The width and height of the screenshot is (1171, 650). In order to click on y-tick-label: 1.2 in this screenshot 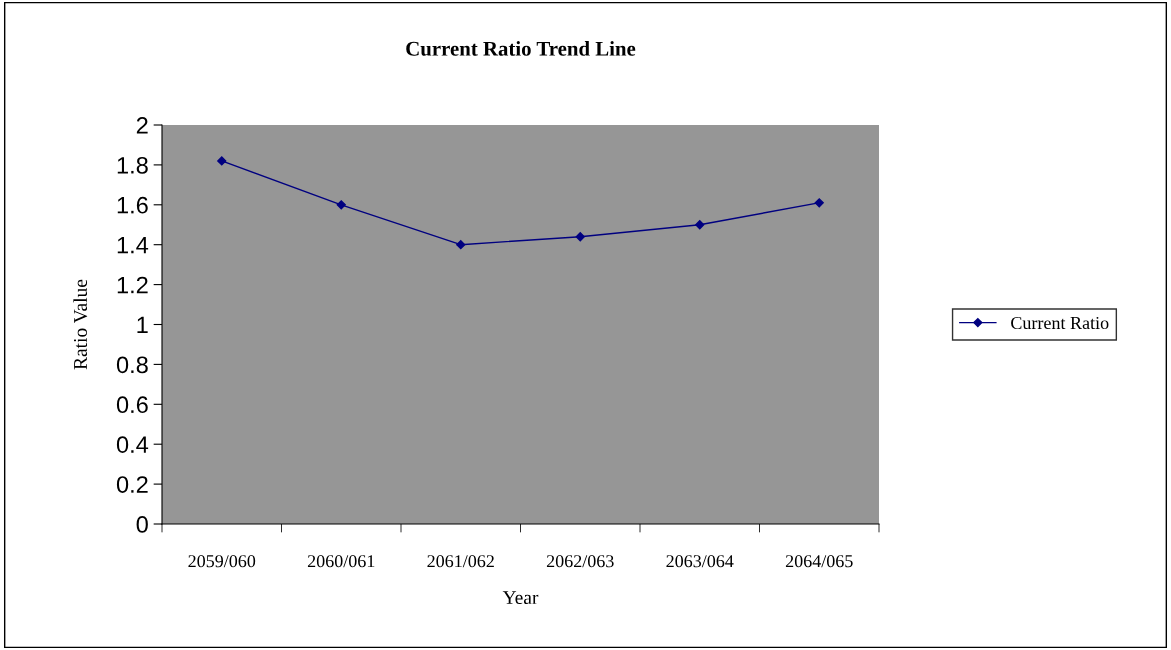, I will do `click(132, 285)`.